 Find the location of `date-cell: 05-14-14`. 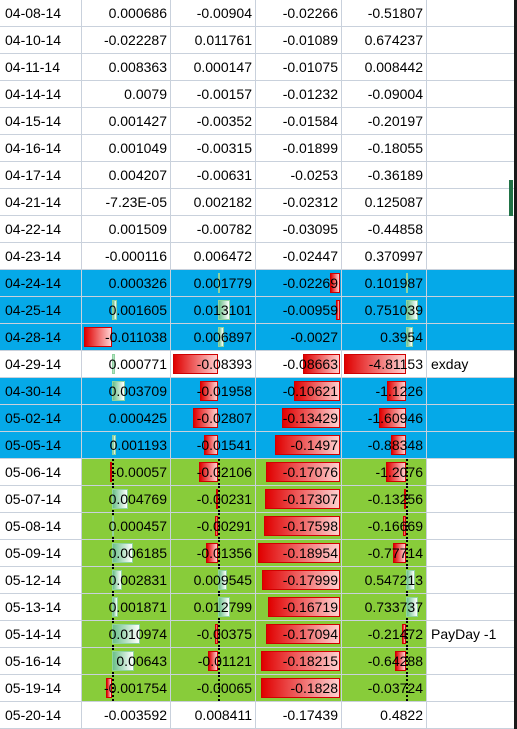

date-cell: 05-14-14 is located at coordinates (41, 634).